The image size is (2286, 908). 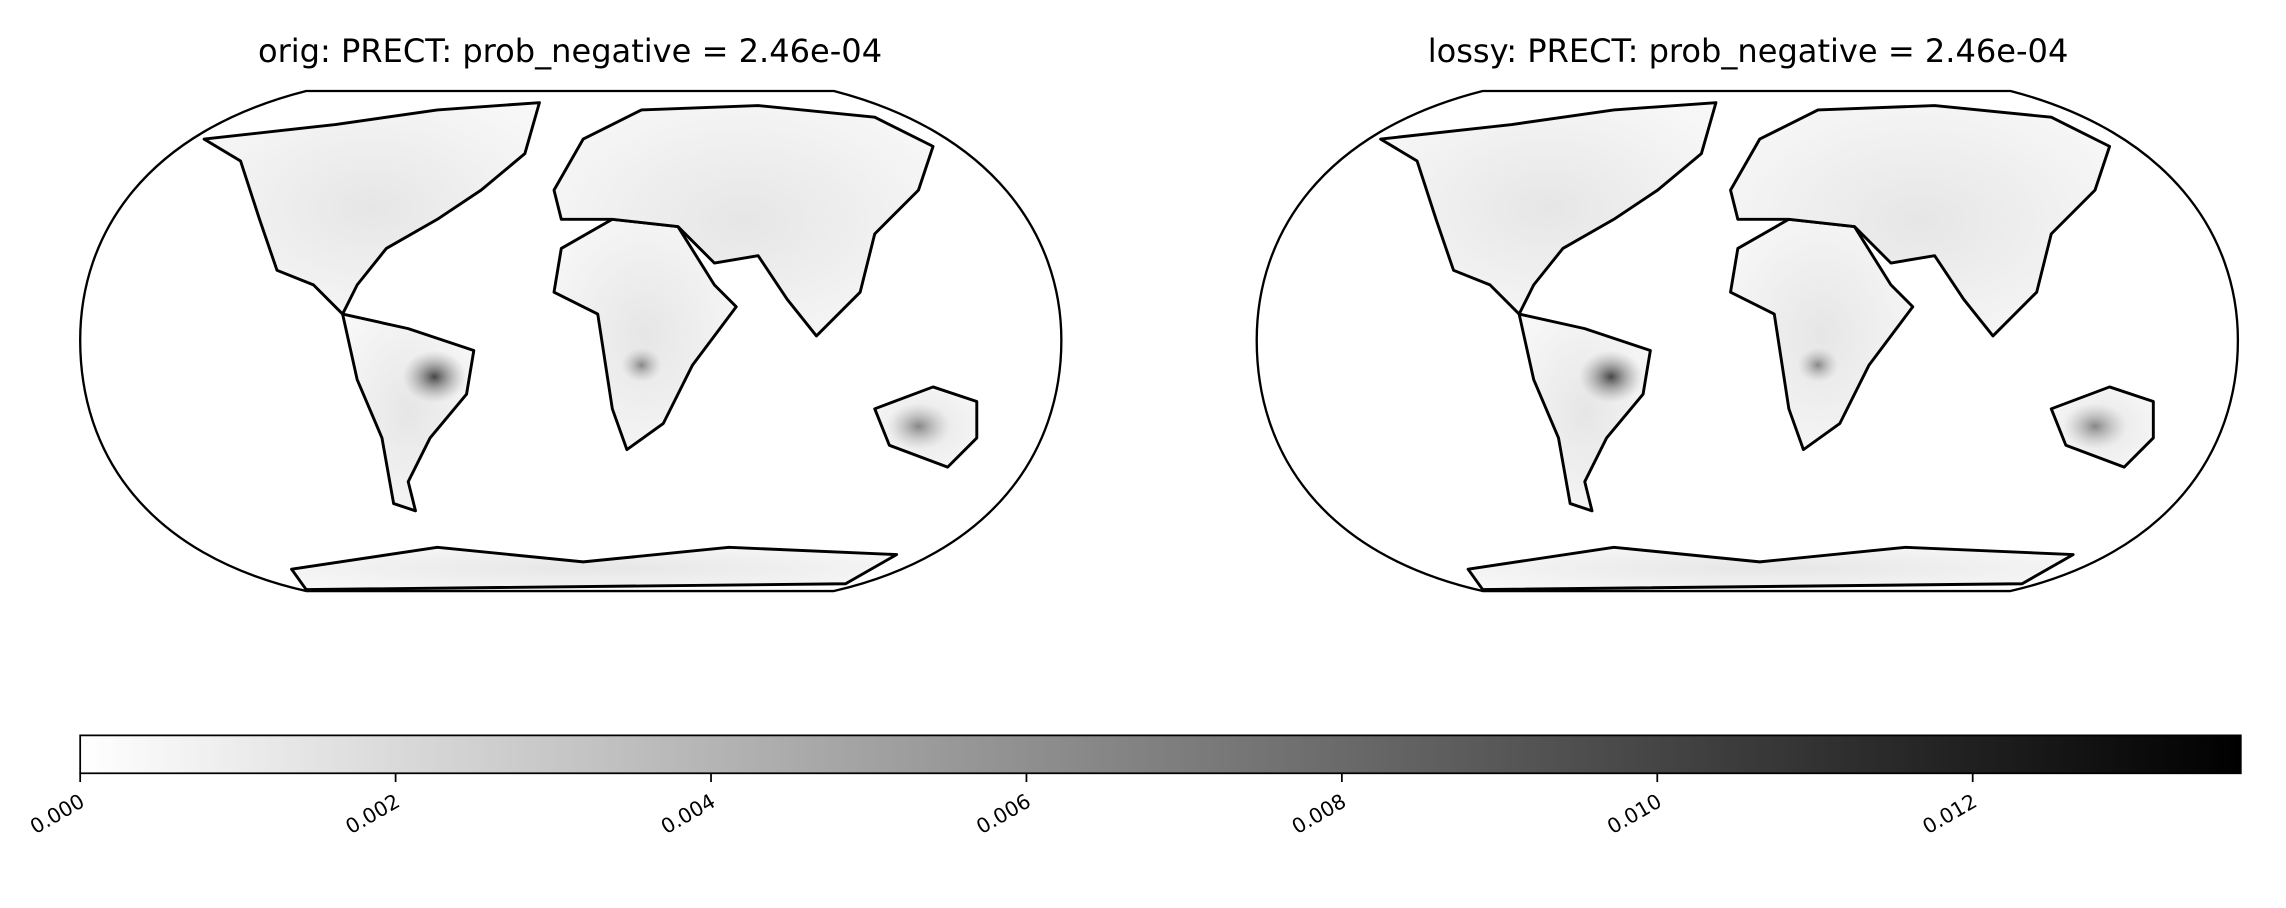 I want to click on tick-label: 0.008, so click(x=1319, y=814).